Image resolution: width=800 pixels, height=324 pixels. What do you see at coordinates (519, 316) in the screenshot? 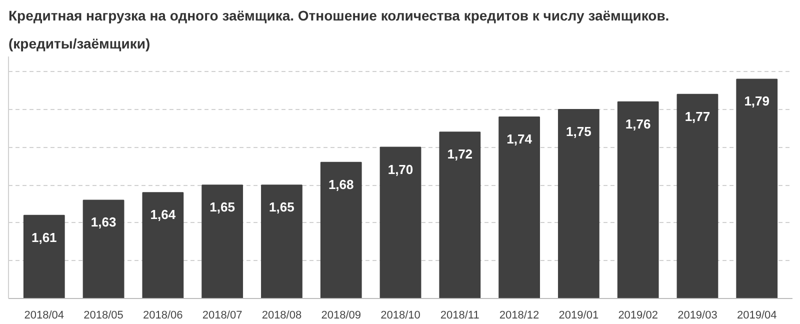
I see `x-tick-label: 2018/12` at bounding box center [519, 316].